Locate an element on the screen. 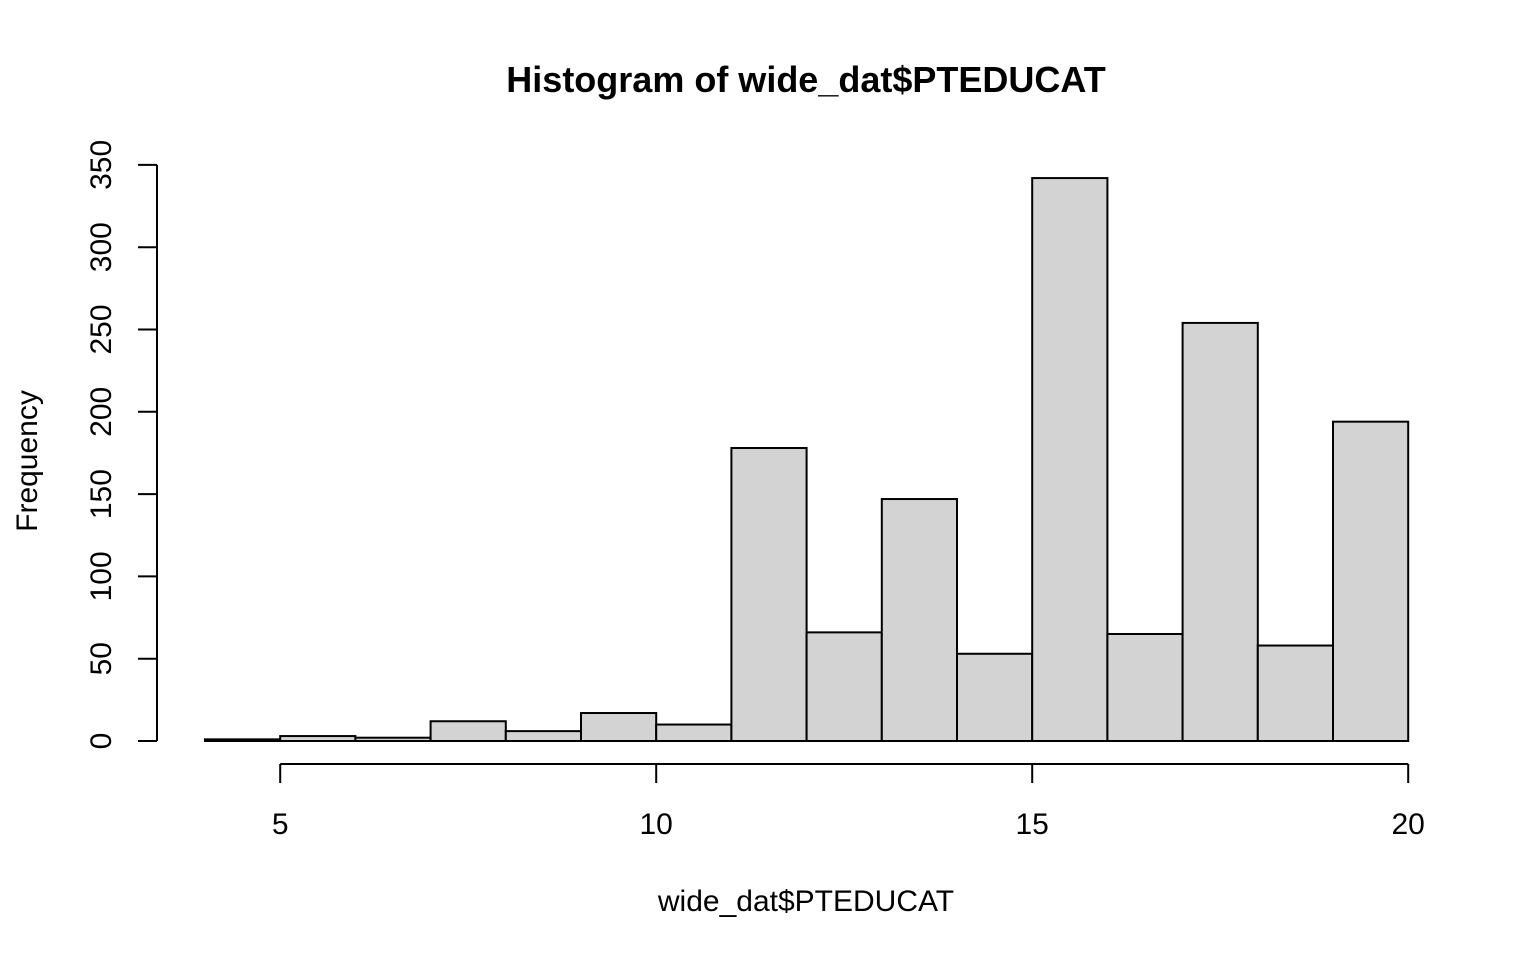 The height and width of the screenshot is (960, 1536). y-axis-label: Frequency is located at coordinates (27, 461).